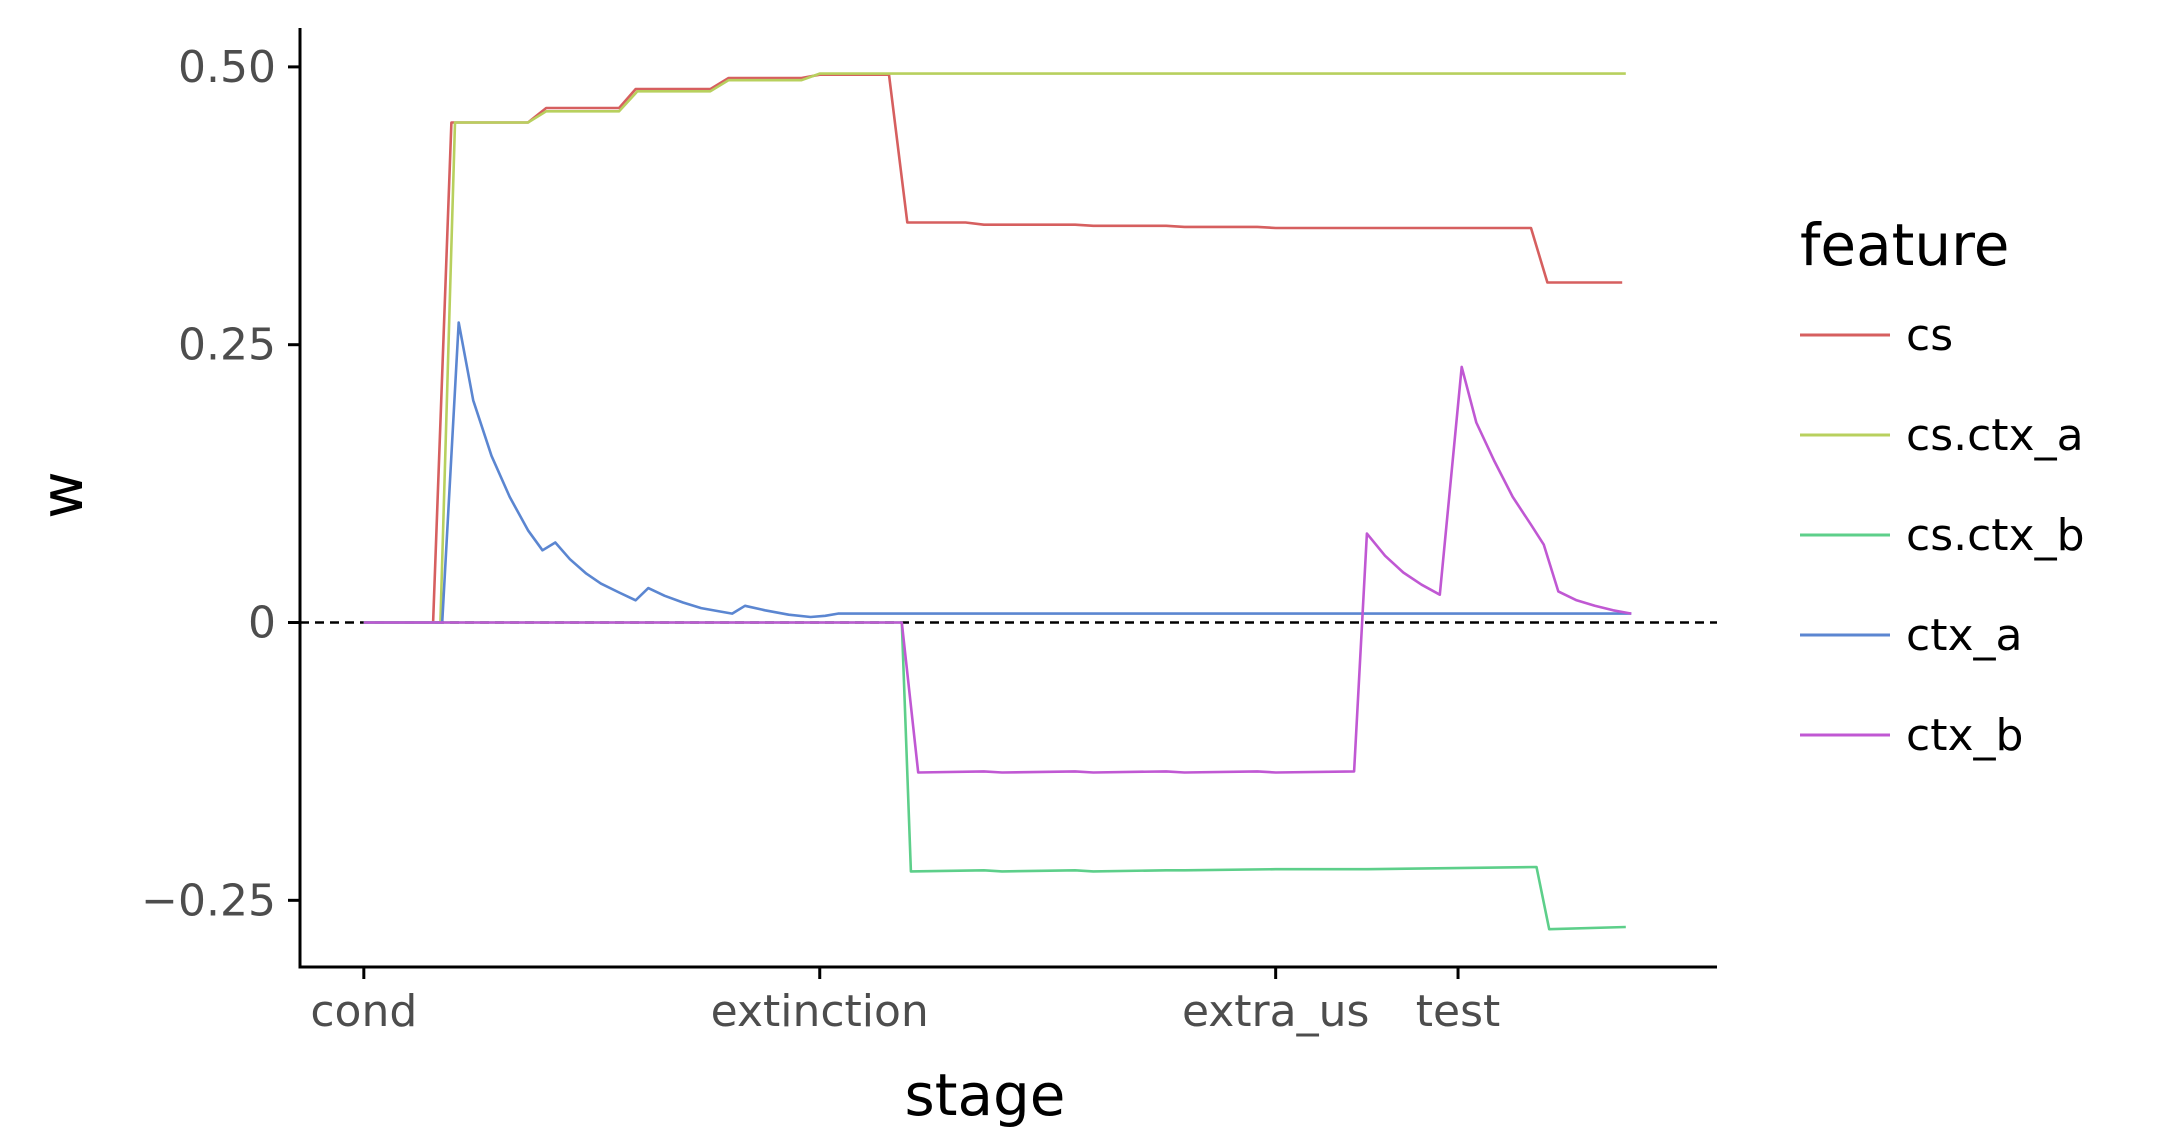 The height and width of the screenshot is (1145, 2165). What do you see at coordinates (62, 494) in the screenshot?
I see `y-axis-title: w` at bounding box center [62, 494].